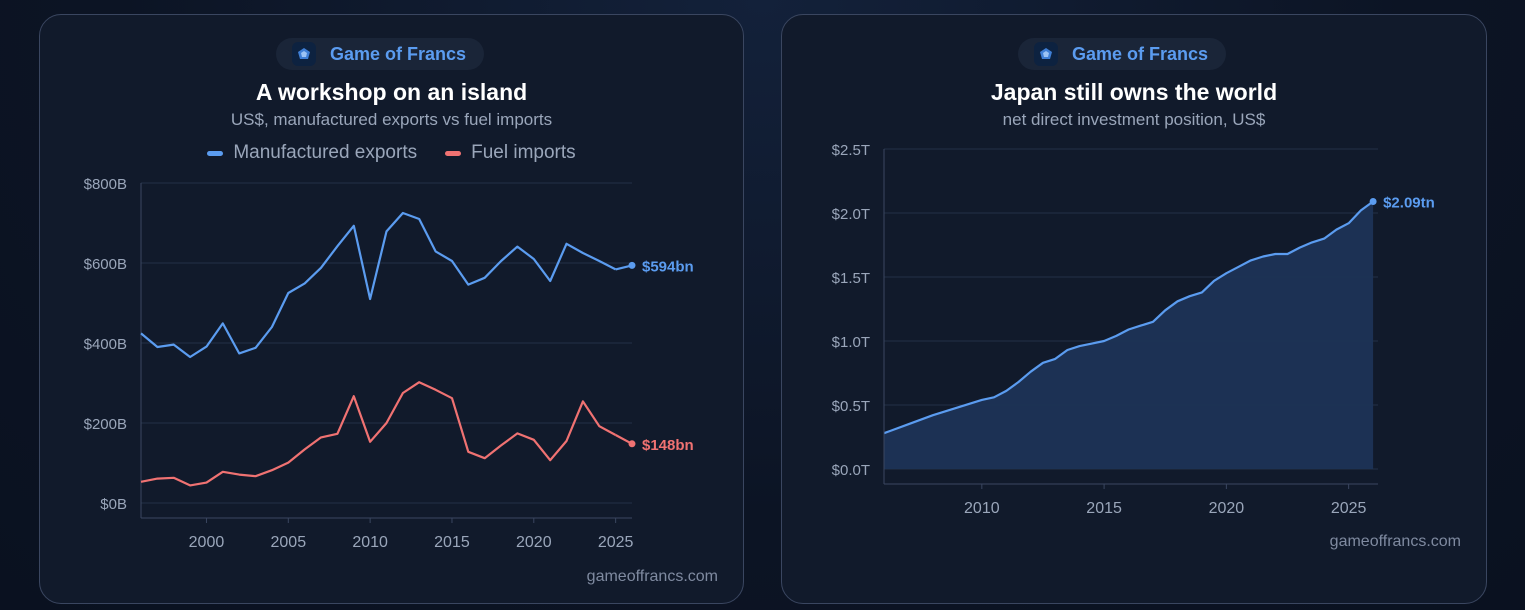 The image size is (1525, 610). What do you see at coordinates (668, 445) in the screenshot?
I see `series-end-label: $148bn` at bounding box center [668, 445].